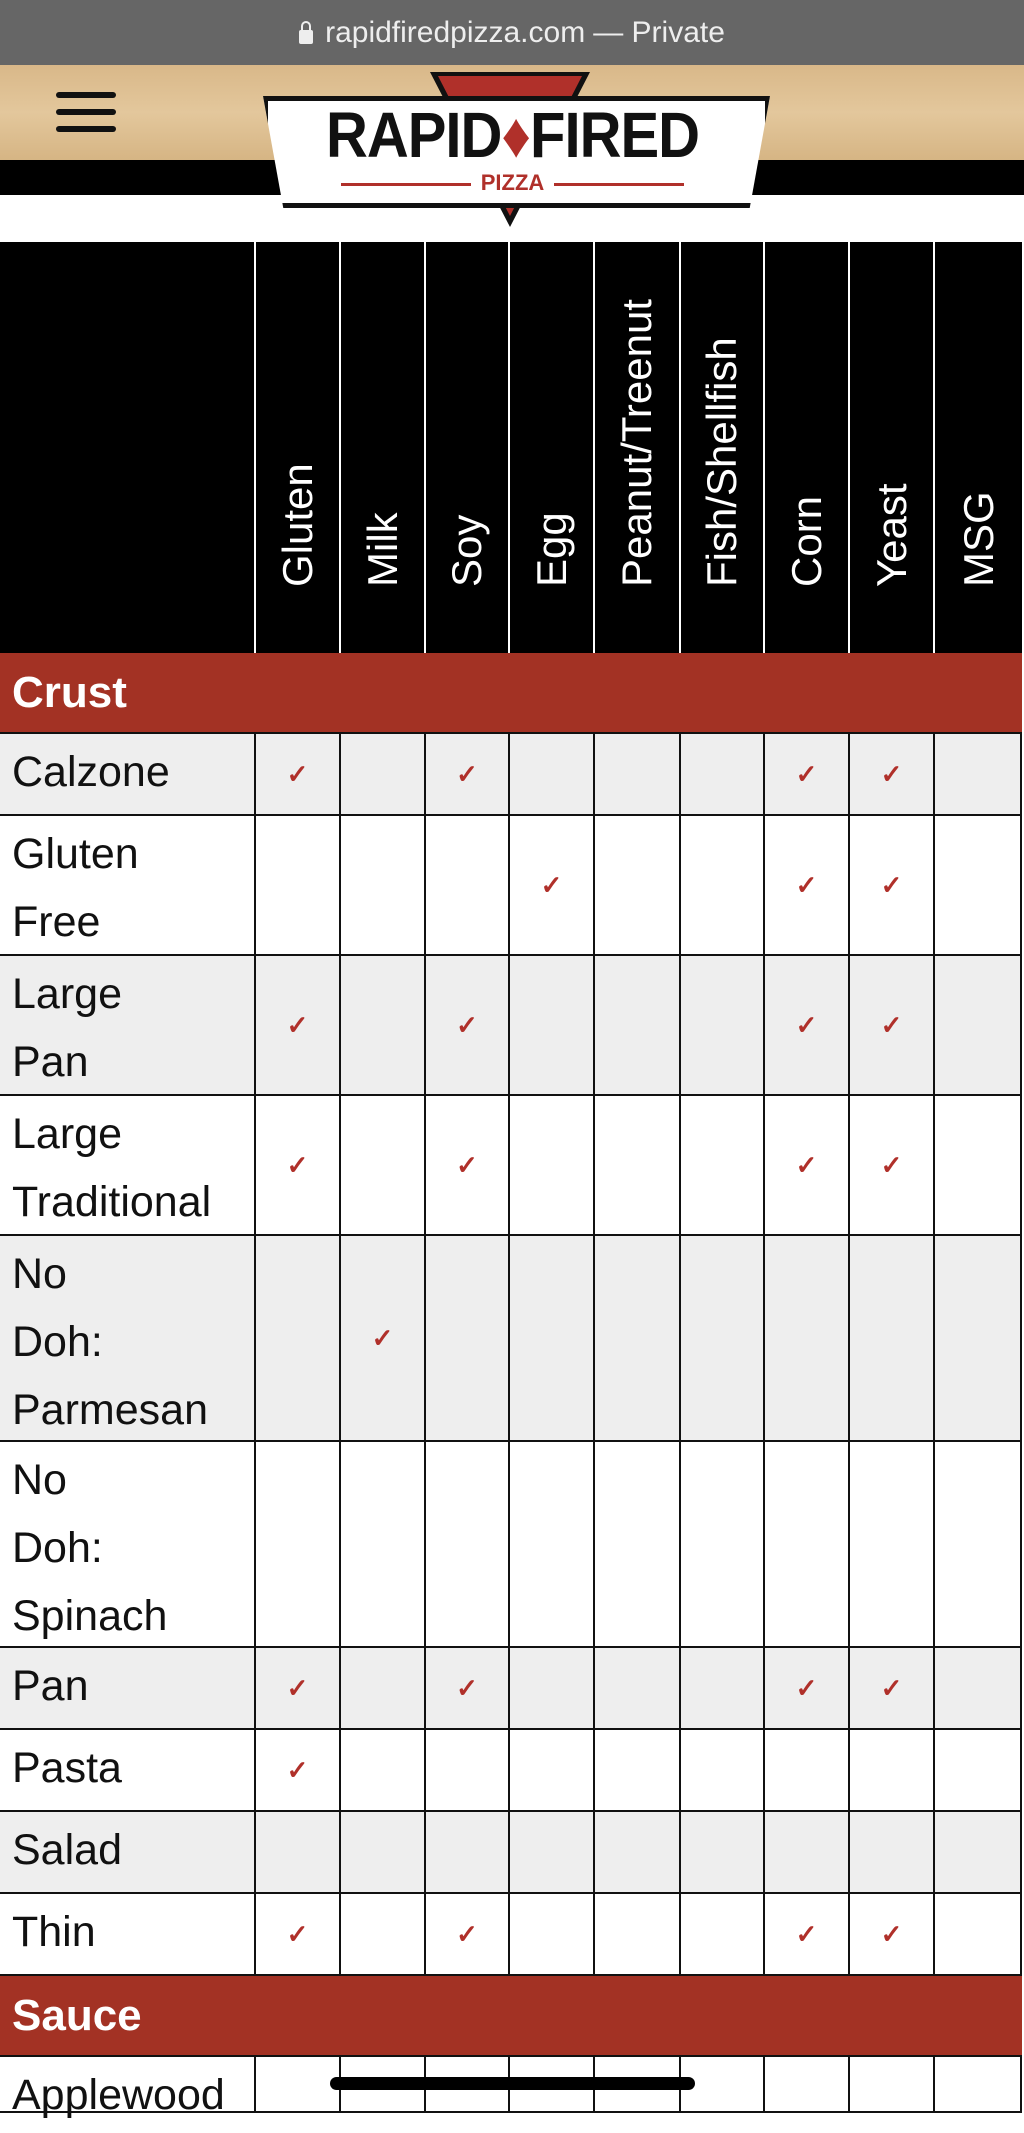 Image resolution: width=1024 pixels, height=2133 pixels. I want to click on flame-icon: ♦, so click(516, 135).